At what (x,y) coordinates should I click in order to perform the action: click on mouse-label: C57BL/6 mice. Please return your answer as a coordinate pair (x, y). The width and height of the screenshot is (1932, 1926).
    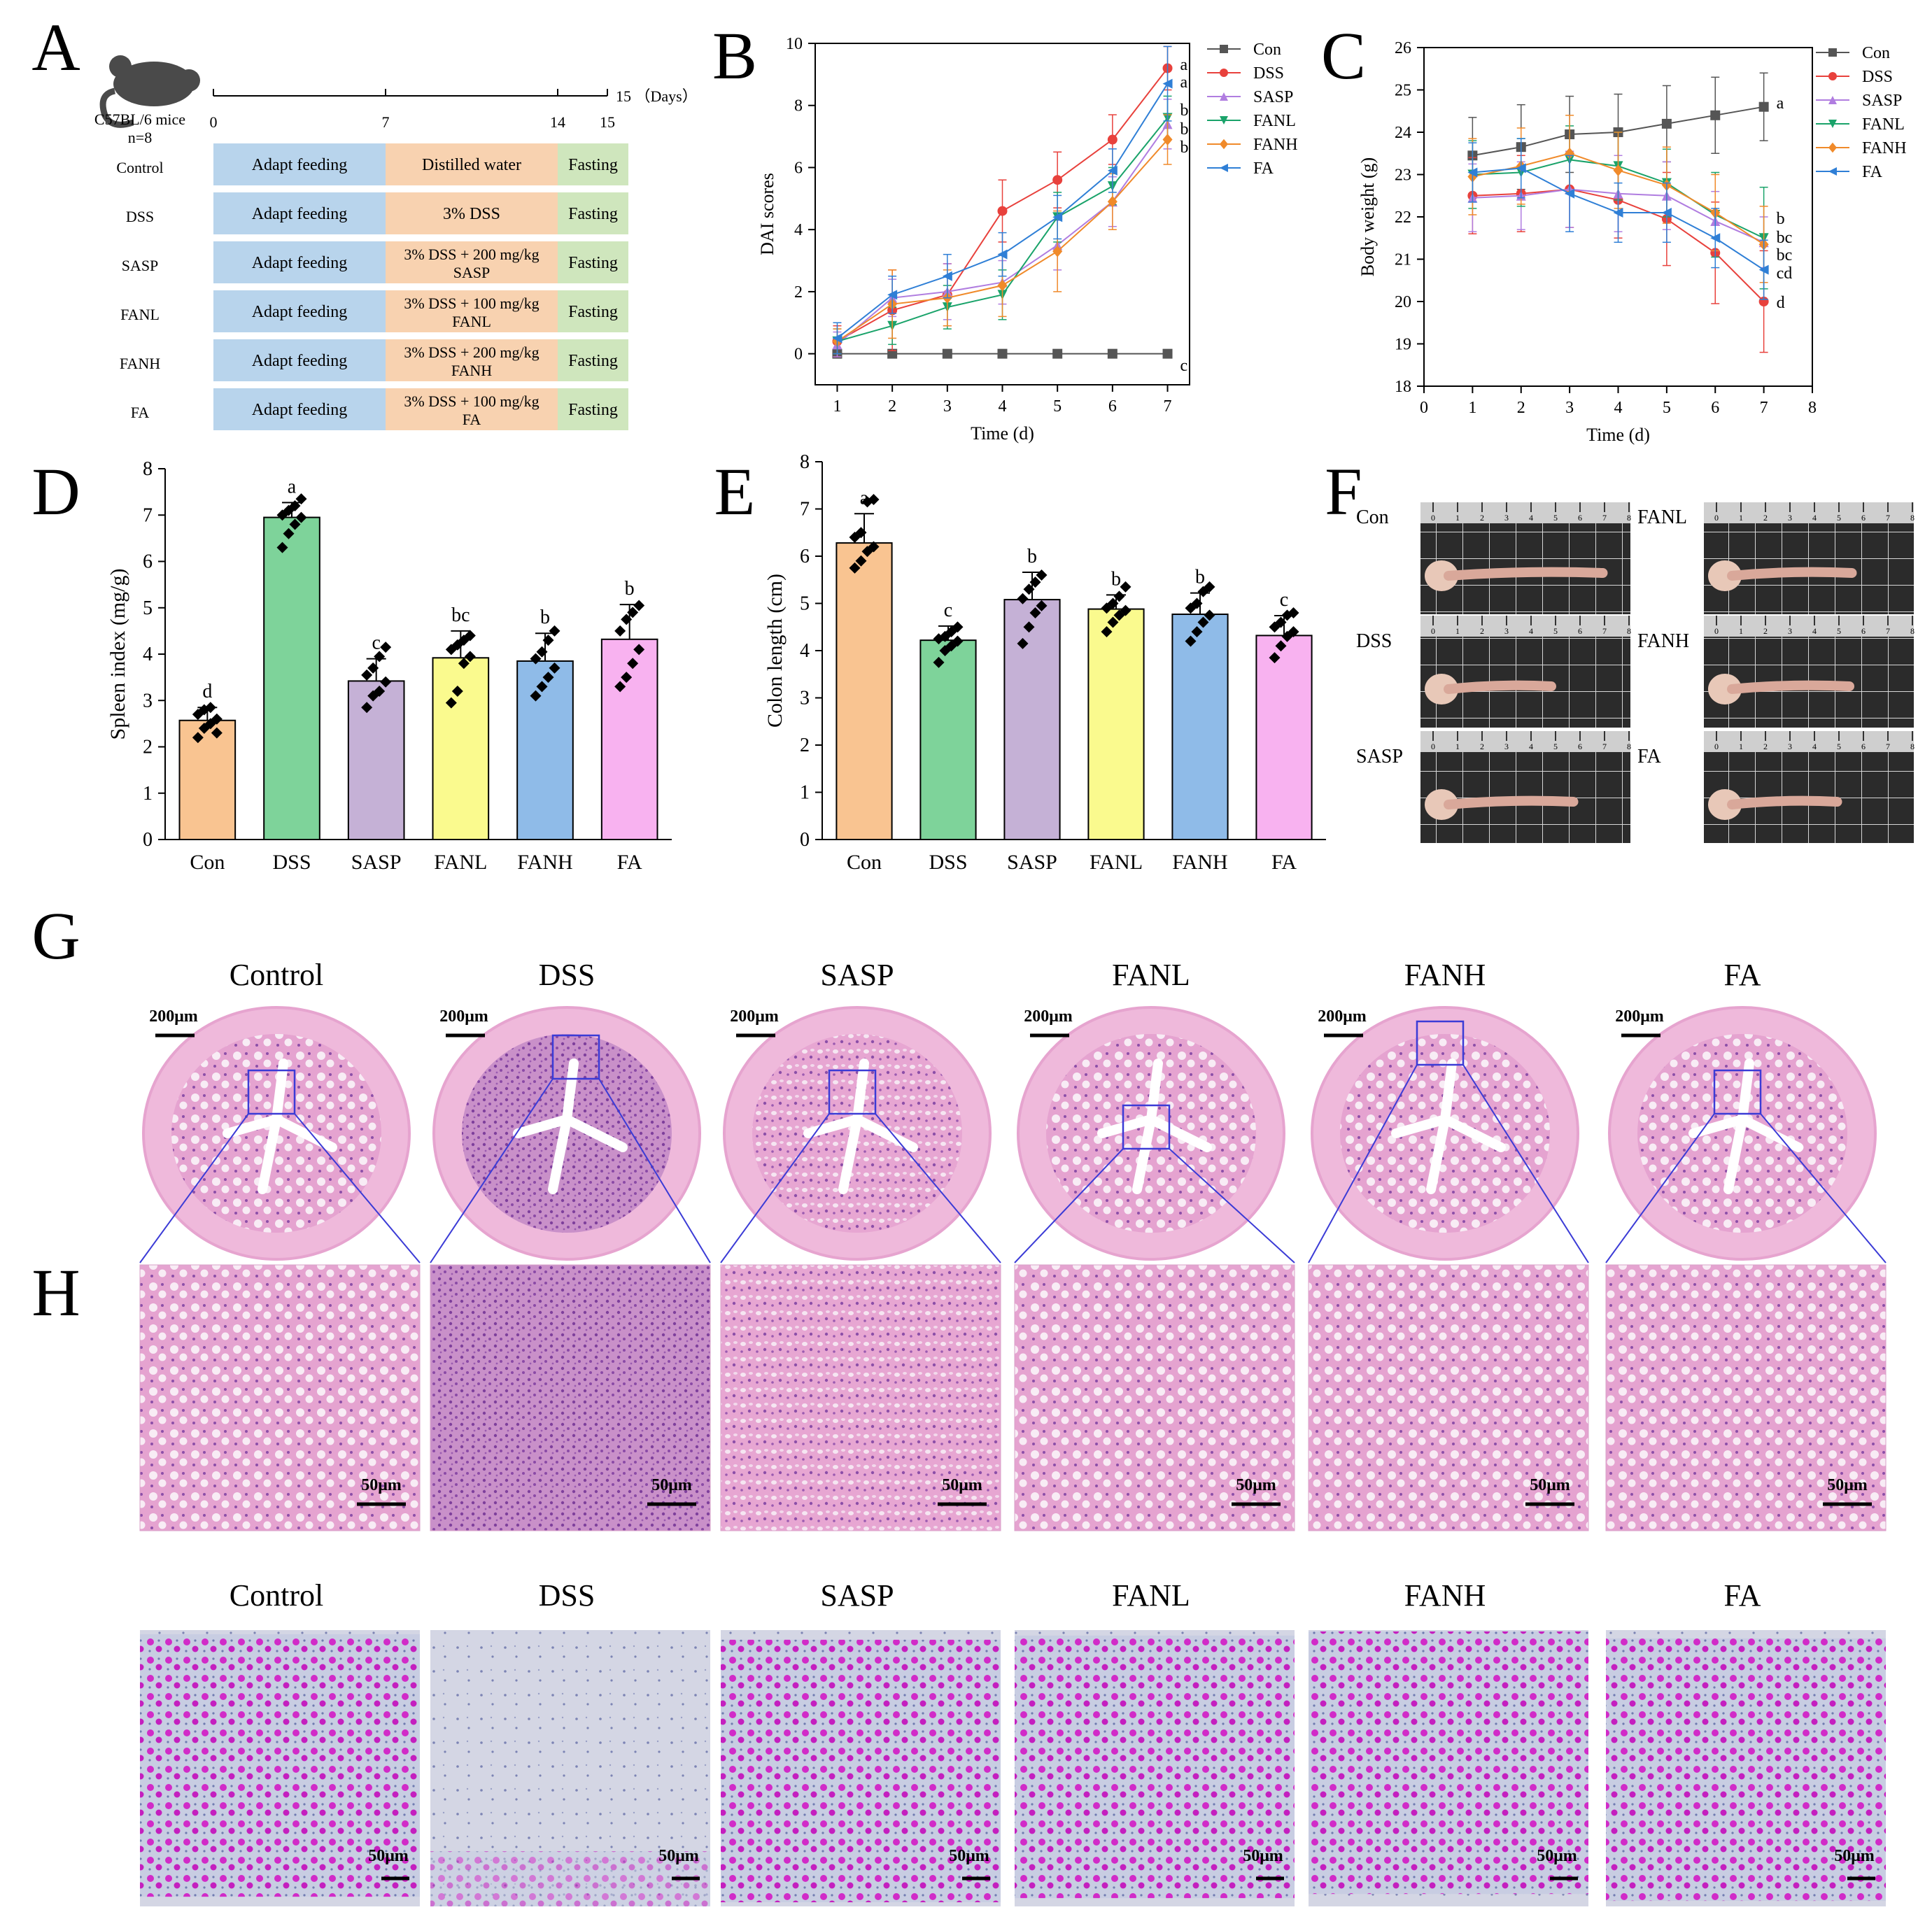
    Looking at the image, I should click on (140, 119).